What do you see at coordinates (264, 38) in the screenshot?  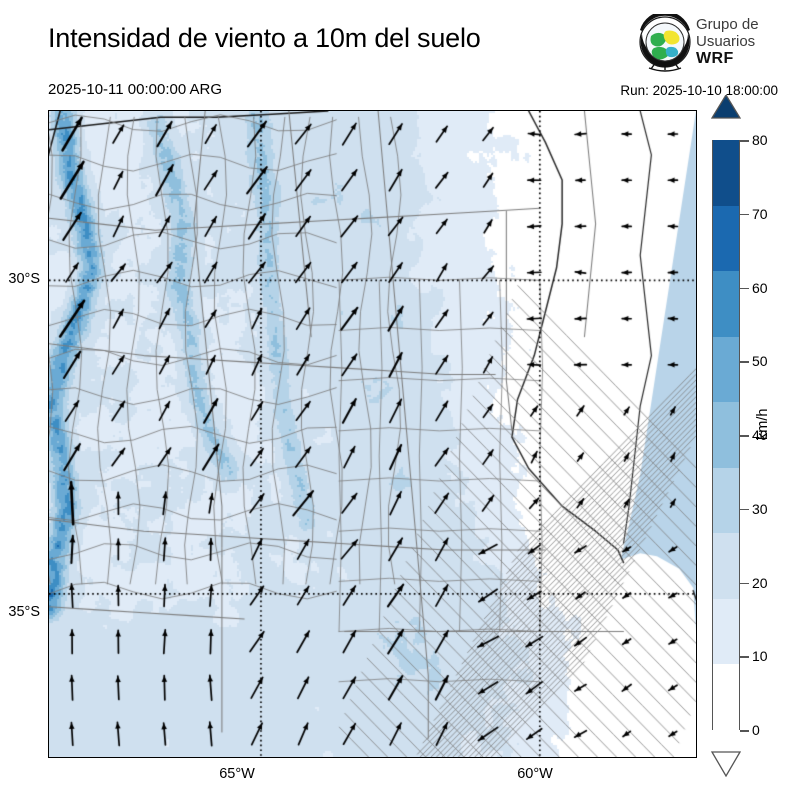 I see `page-title: Intensidad de viento a 10m del suelo` at bounding box center [264, 38].